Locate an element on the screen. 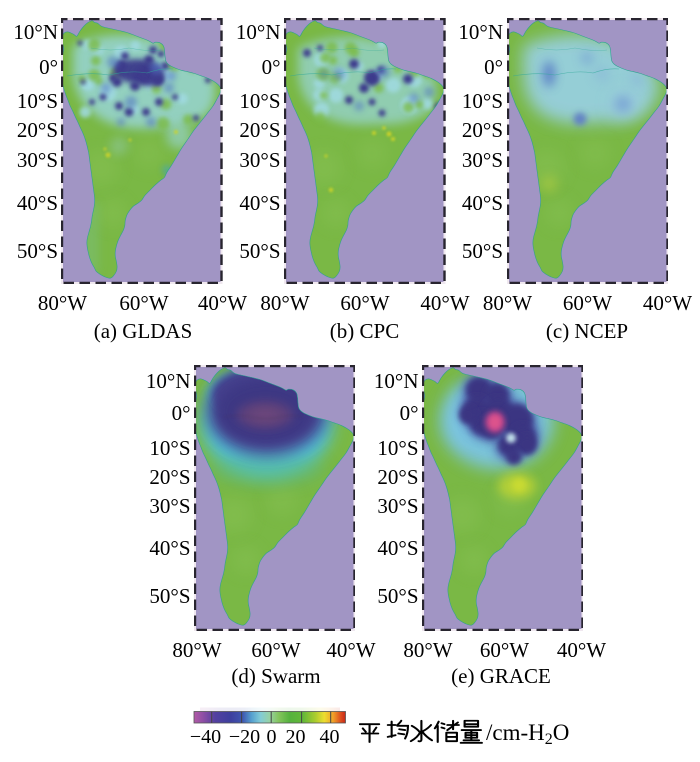 The width and height of the screenshot is (700, 762). svg-text: /cm-H2O is located at coordinates (527, 734).